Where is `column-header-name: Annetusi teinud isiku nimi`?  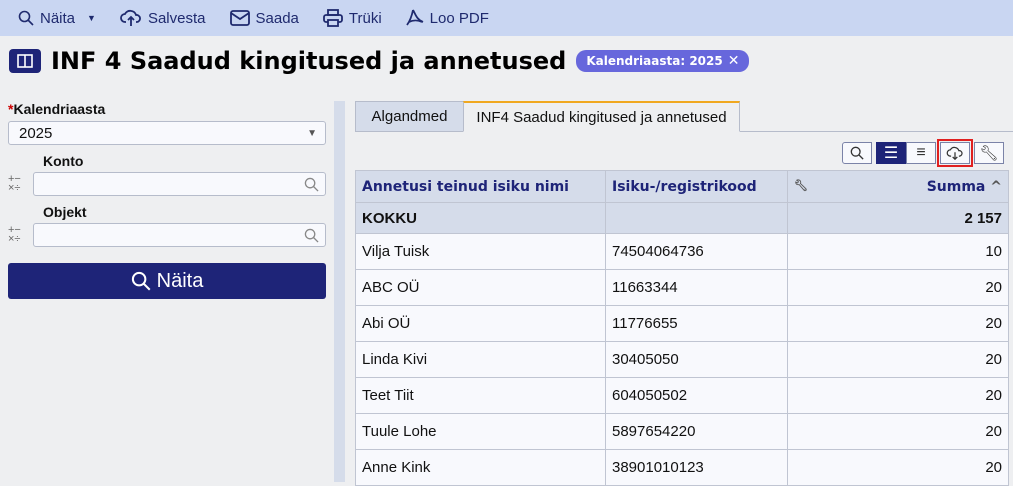 column-header-name: Annetusi teinud isiku nimi is located at coordinates (480, 186).